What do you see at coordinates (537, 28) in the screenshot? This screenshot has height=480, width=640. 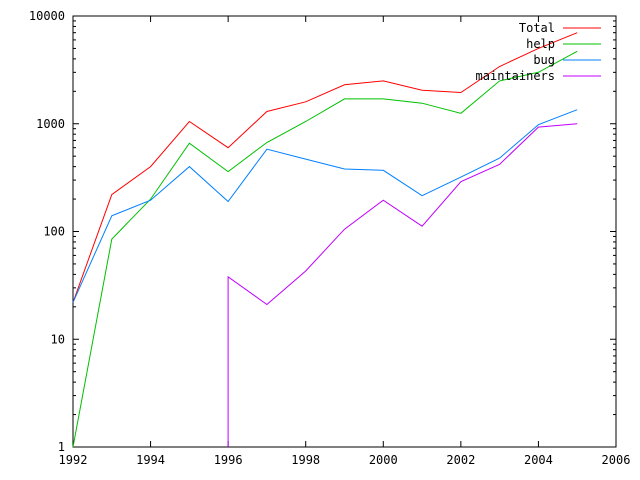 I see `legend-label-total: Total` at bounding box center [537, 28].